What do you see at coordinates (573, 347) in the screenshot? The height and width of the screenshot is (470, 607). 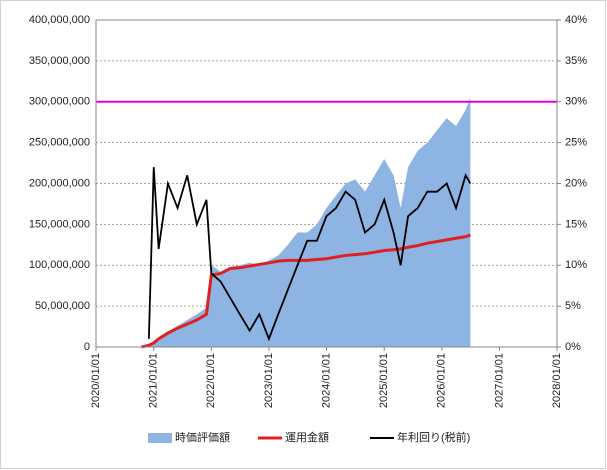 I see `y2-tick-label: 0%` at bounding box center [573, 347].